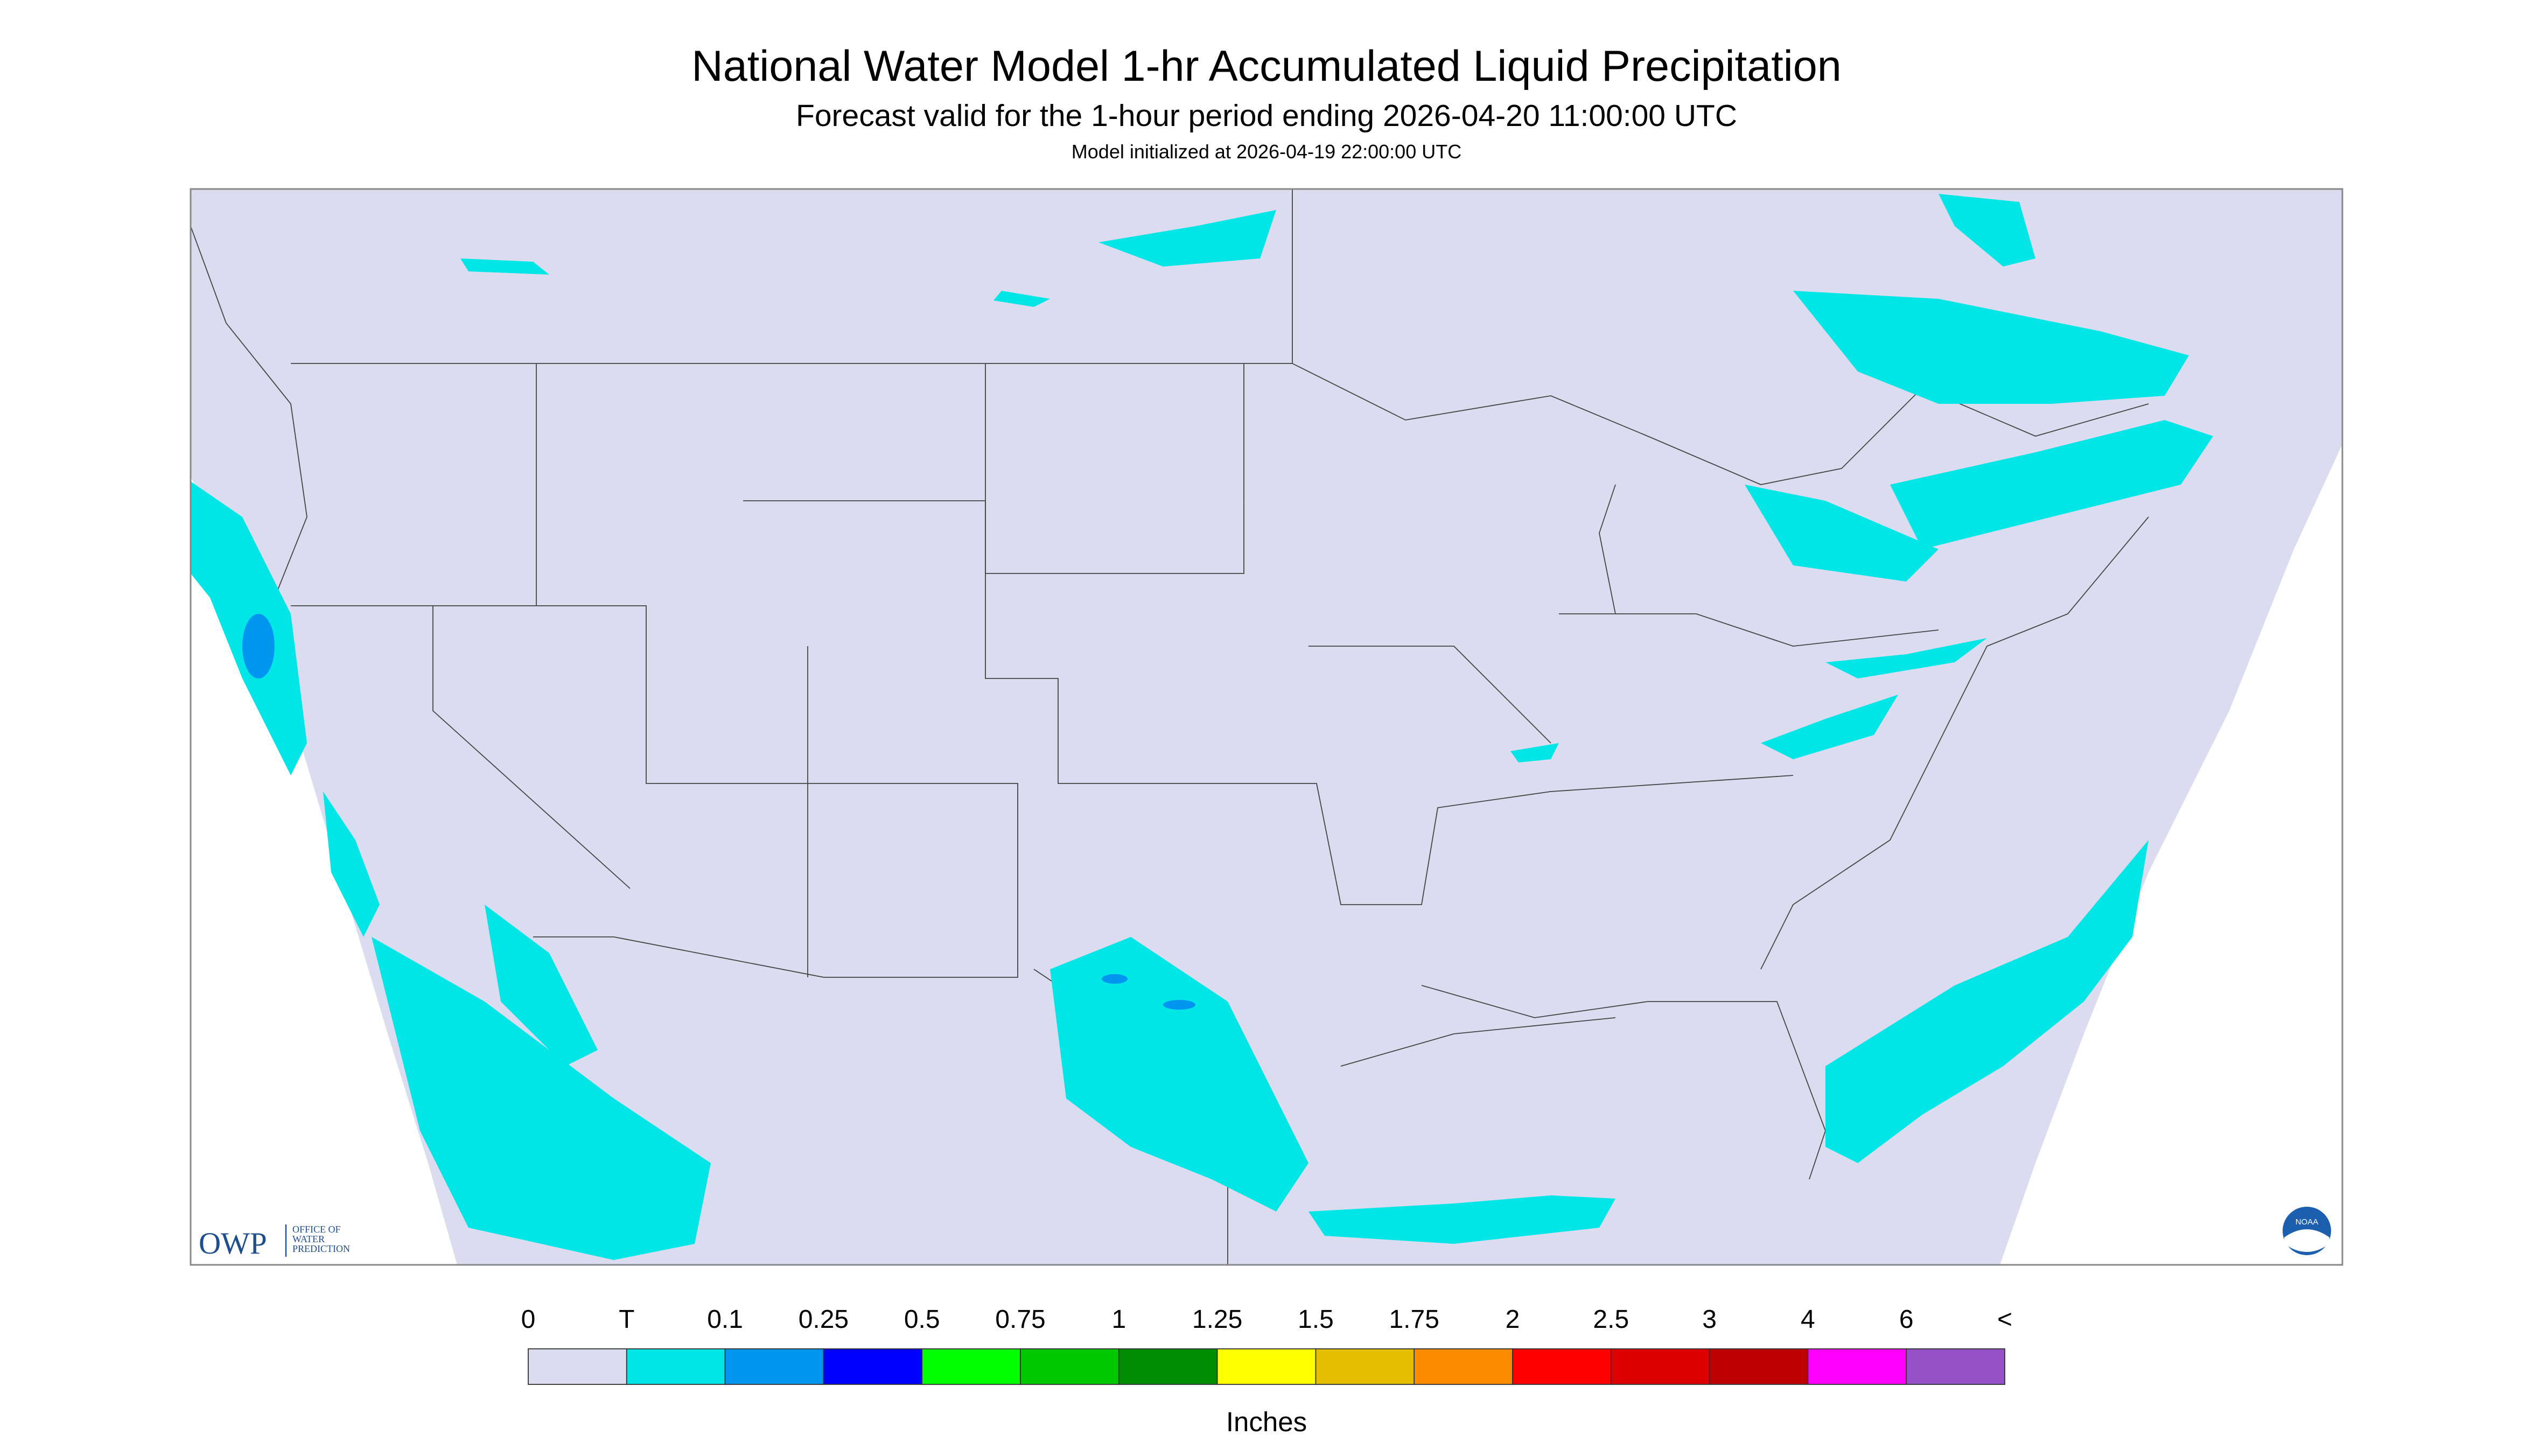 Image resolution: width=2533 pixels, height=1456 pixels. Describe the element at coordinates (1513, 1319) in the screenshot. I see `legend-label: 2` at that location.